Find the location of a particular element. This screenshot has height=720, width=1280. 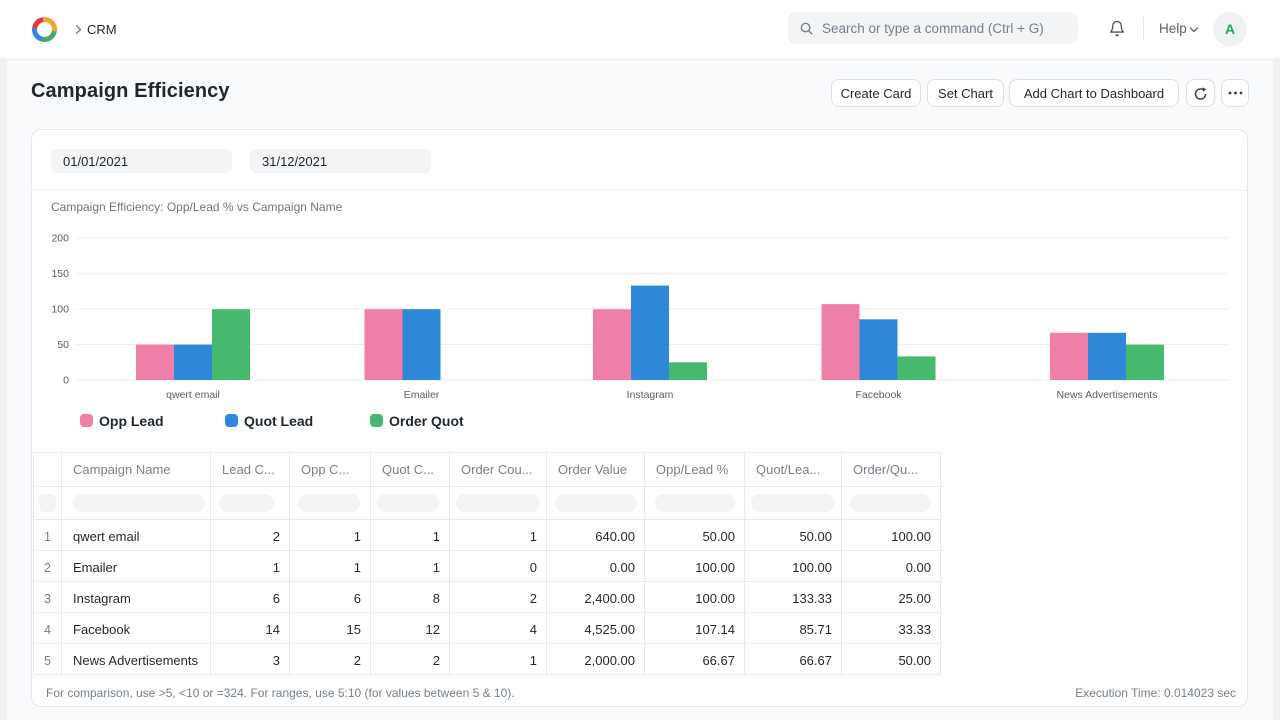

svg-text: Instagram is located at coordinates (650, 395).